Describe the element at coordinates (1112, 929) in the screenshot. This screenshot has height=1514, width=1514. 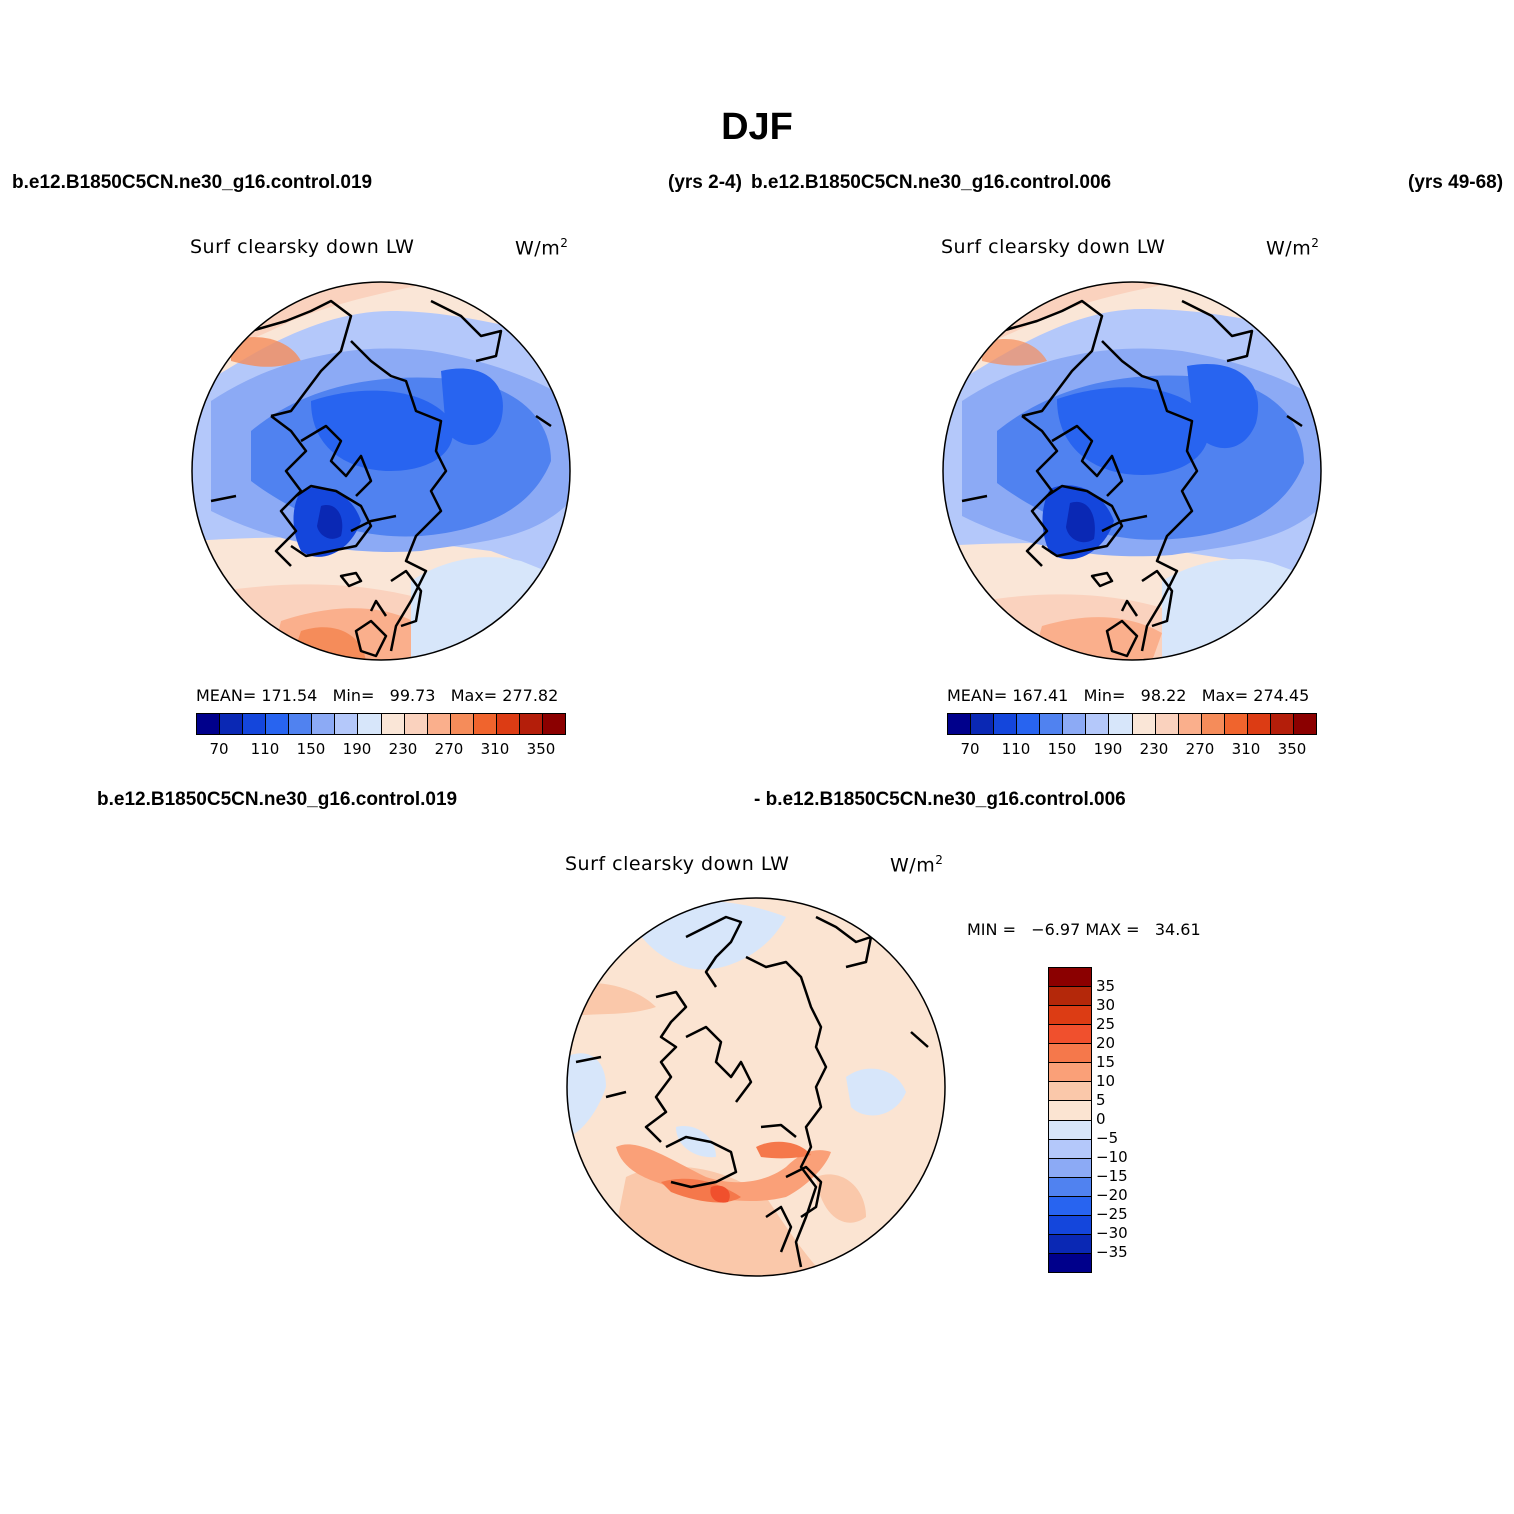
I see `diff-max-label: MAX =` at that location.